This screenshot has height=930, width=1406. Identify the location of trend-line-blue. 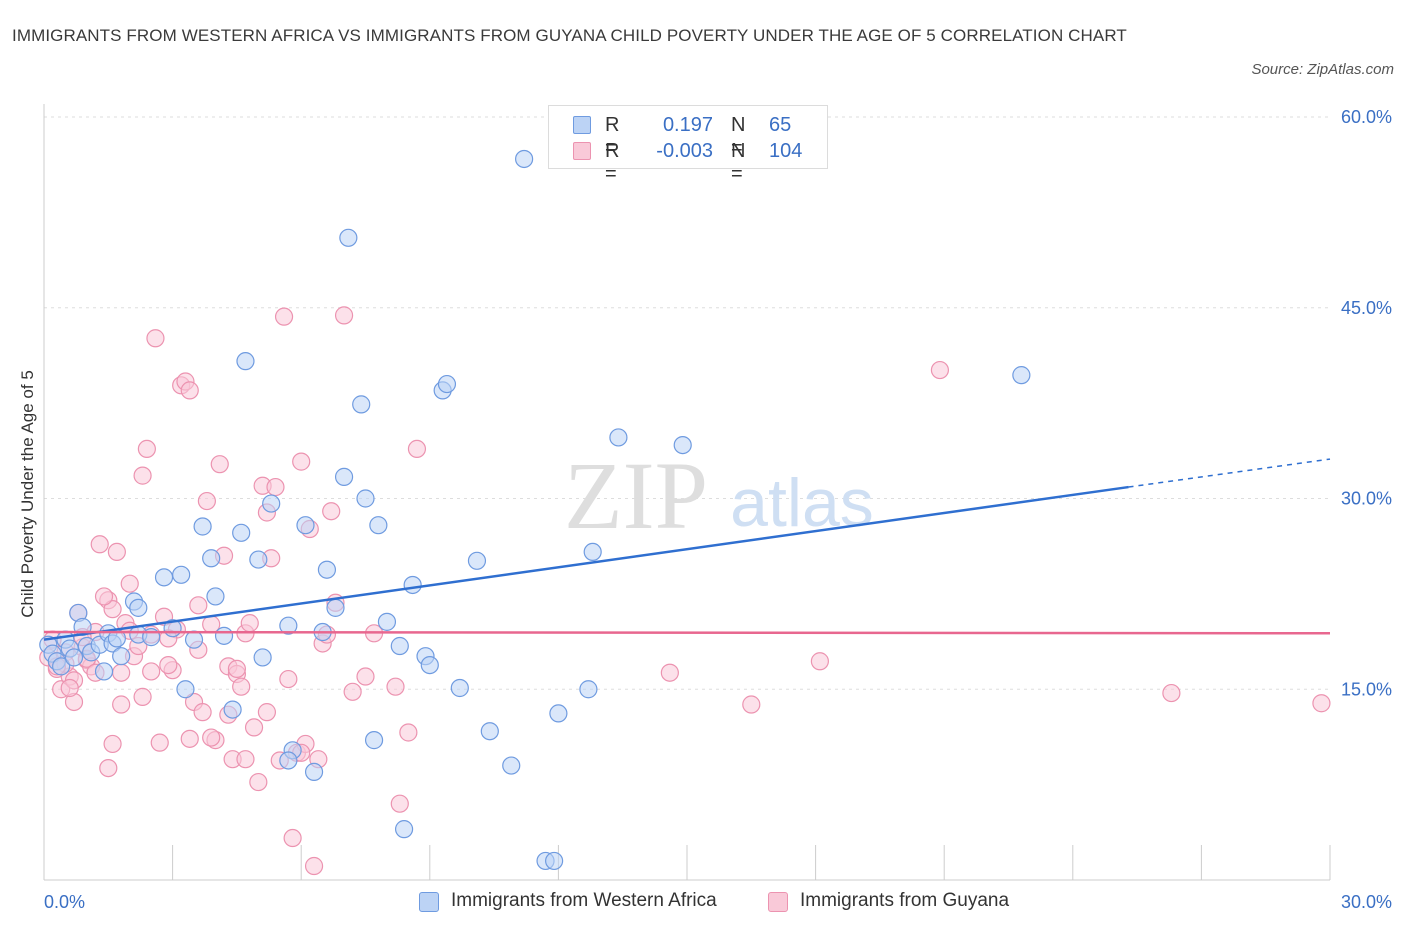
(586, 563).